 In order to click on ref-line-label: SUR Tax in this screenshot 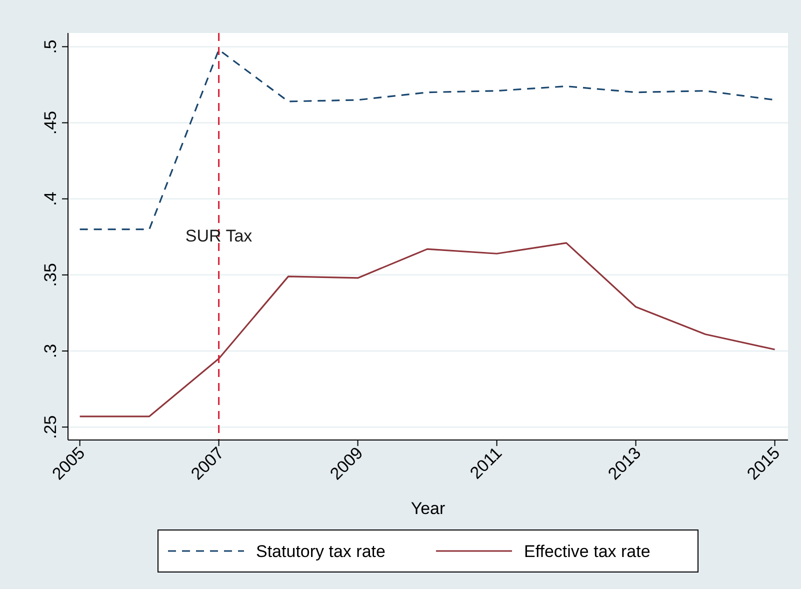, I will do `click(219, 236)`.